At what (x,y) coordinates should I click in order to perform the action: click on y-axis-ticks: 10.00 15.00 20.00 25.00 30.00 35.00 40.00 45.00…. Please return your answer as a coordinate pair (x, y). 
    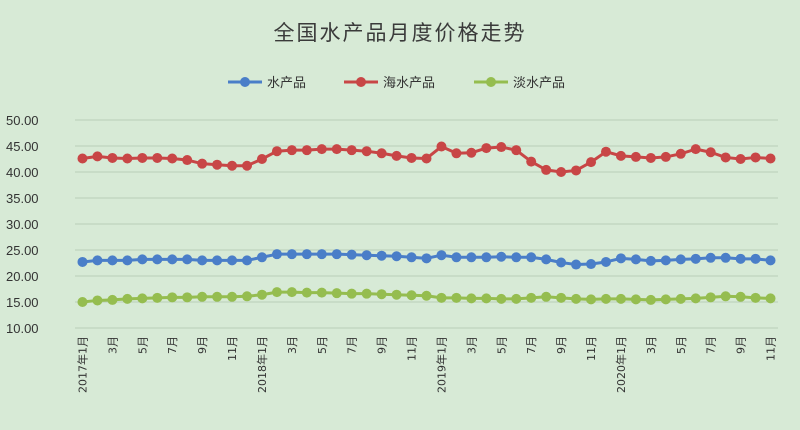
    Looking at the image, I should click on (22, 224).